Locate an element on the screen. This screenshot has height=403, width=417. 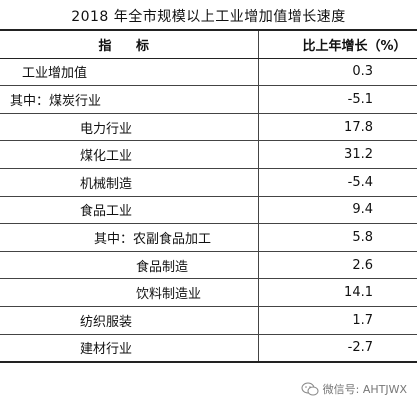
watermark-text: 微信号: AHTJWX is located at coordinates (364, 389).